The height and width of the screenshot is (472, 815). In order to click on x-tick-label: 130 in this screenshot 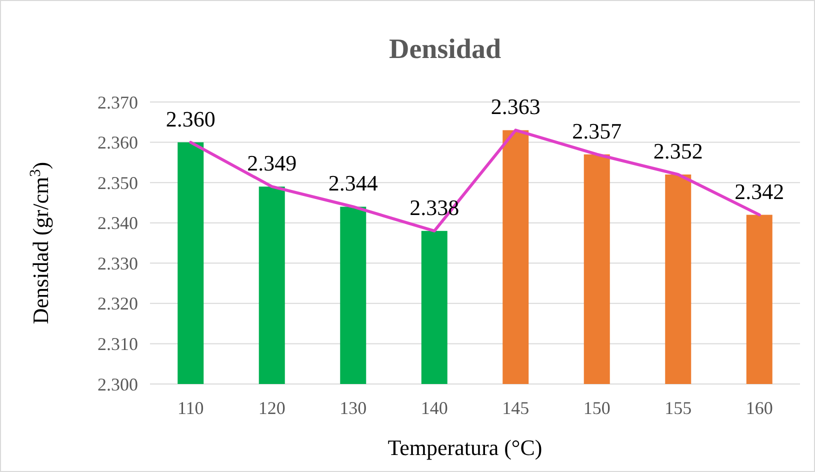, I will do `click(353, 408)`.